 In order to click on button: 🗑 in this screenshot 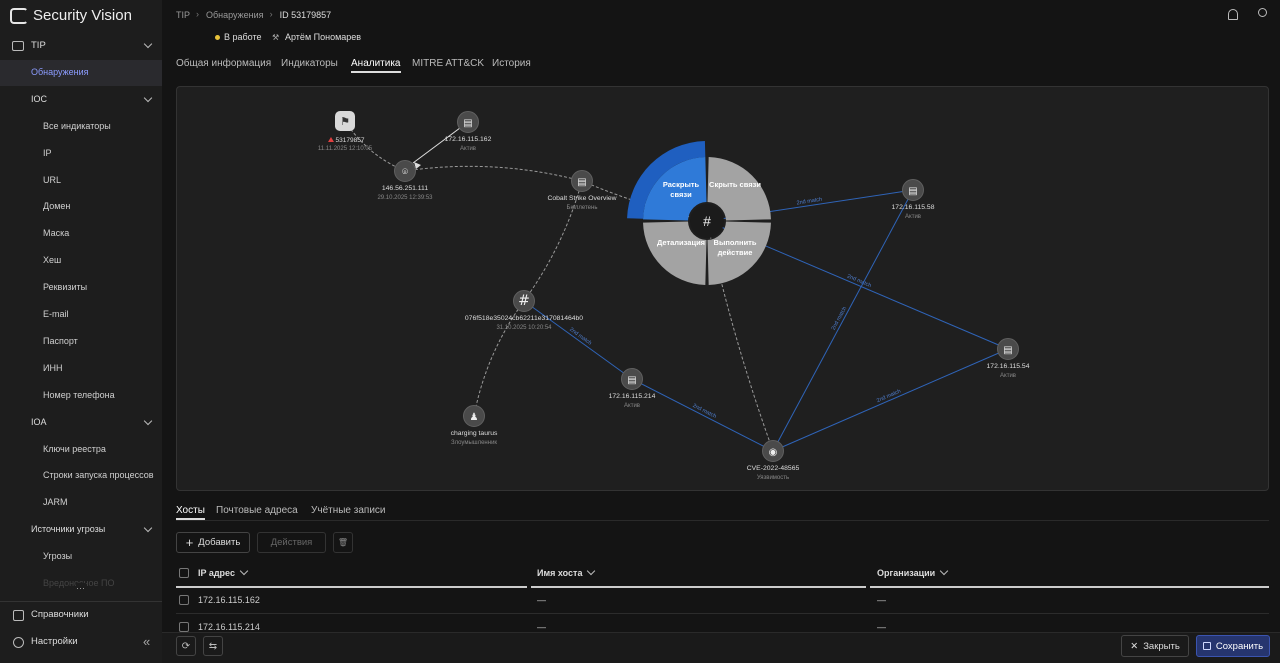, I will do `click(343, 542)`.